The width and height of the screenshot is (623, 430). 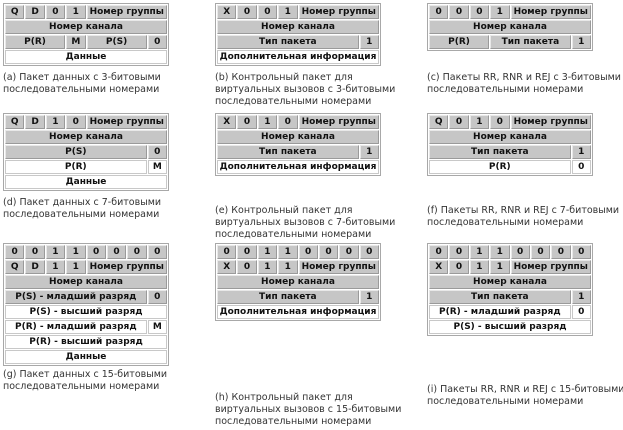 I want to click on packet-octet-row: X 0 0 1 Номер группы, so click(x=298, y=12).